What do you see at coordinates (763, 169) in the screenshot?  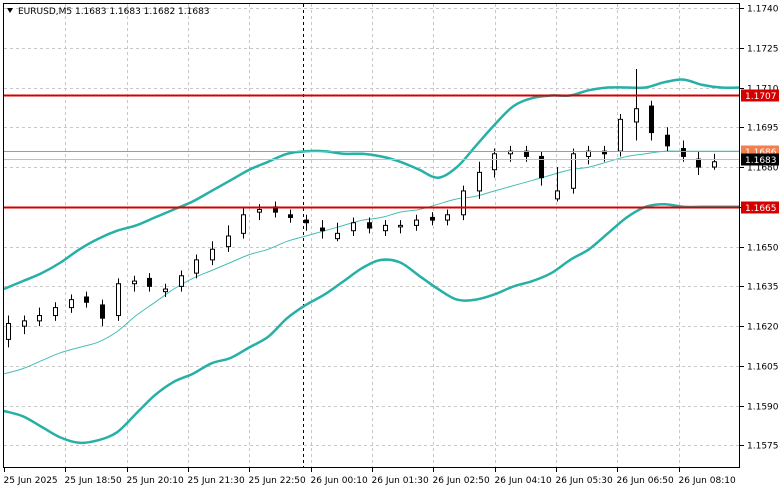 I see `y-tick-label: 1.1680` at bounding box center [763, 169].